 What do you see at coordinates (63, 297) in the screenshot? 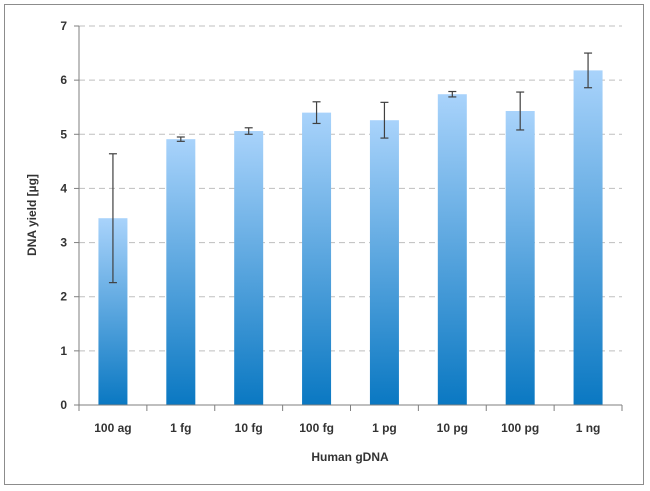
I see `y-tick-label: 2` at bounding box center [63, 297].